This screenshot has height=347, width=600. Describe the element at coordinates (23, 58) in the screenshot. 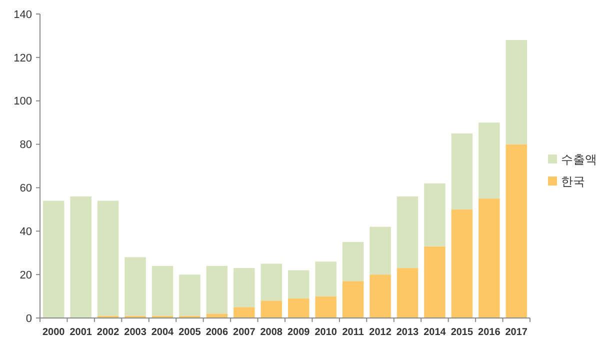

I see `y-tick-label: 120` at that location.